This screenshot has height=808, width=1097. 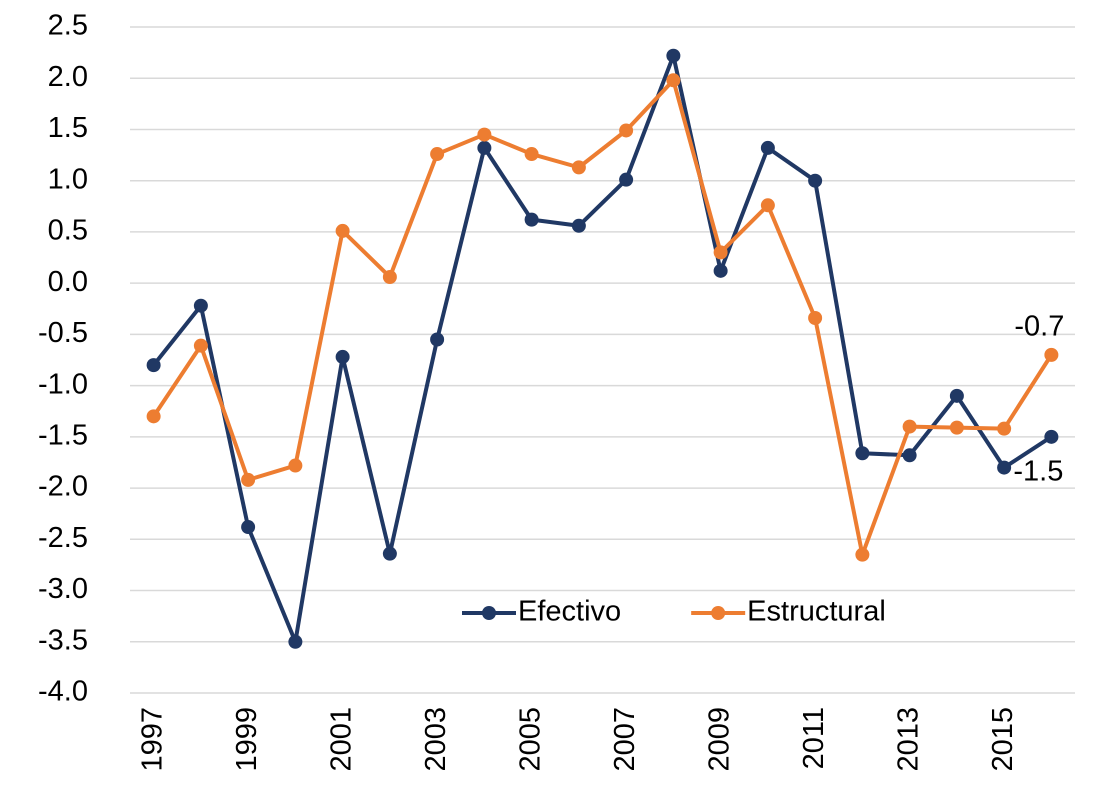 What do you see at coordinates (152, 739) in the screenshot?
I see `x-tick-label: 1997` at bounding box center [152, 739].